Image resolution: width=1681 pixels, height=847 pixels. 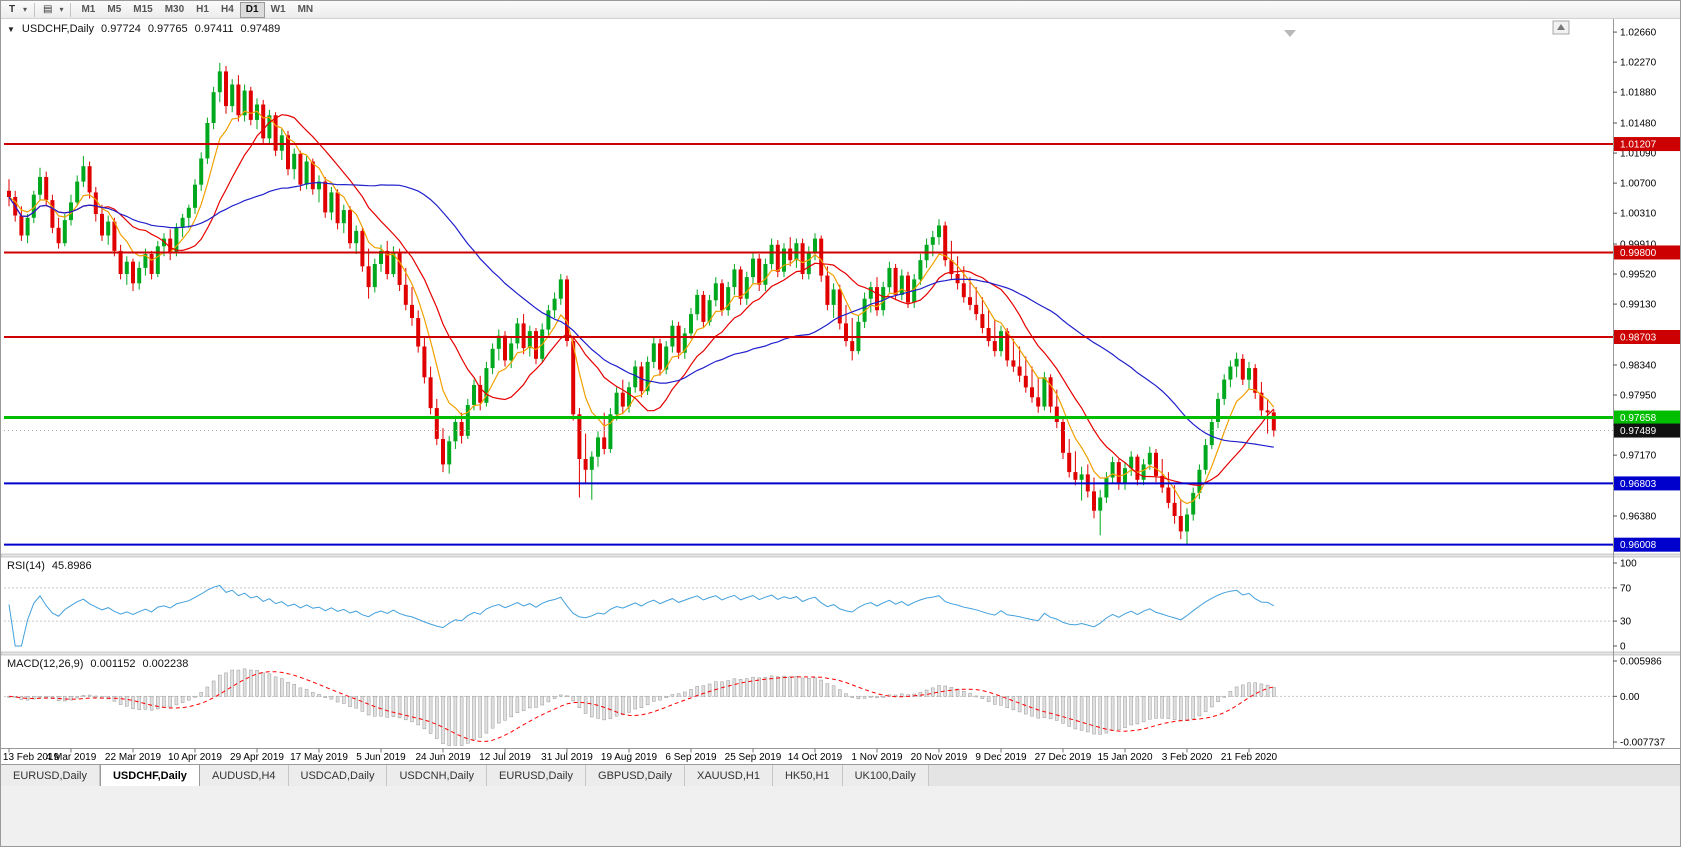 What do you see at coordinates (840, 10) in the screenshot?
I see `top-toolbar: T ▾ ▤ ▾ M1 M5 M15 M30 H1 H4 D1 W1 MN` at bounding box center [840, 10].